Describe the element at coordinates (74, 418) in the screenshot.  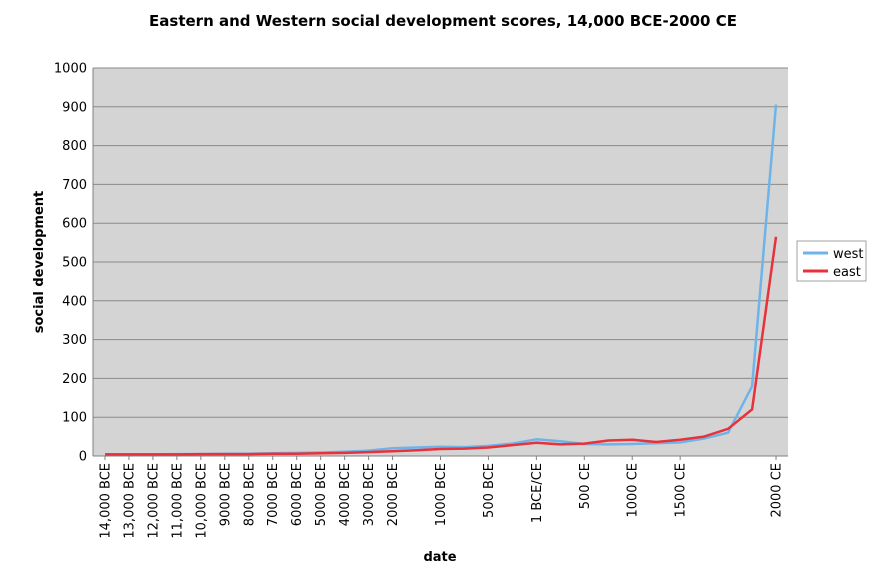
I see `y-tick-label: 100` at that location.